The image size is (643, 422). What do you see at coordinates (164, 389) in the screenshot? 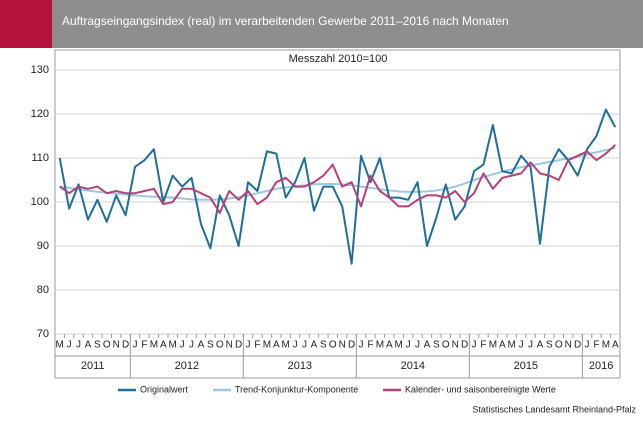
I see `legend-label: Originalwert` at bounding box center [164, 389].